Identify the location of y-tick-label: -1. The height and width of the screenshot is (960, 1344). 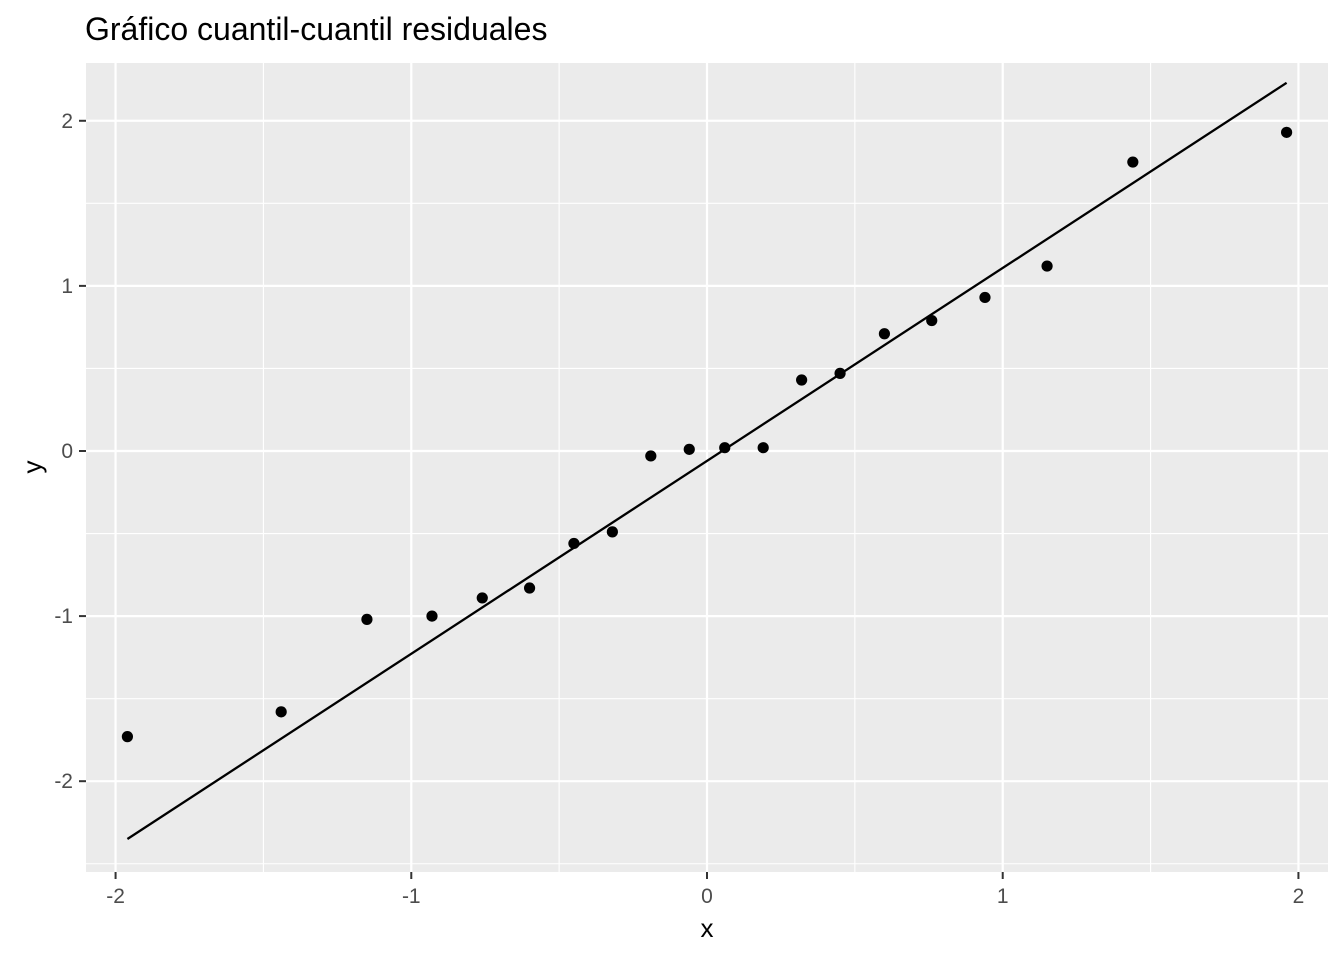
(63, 616).